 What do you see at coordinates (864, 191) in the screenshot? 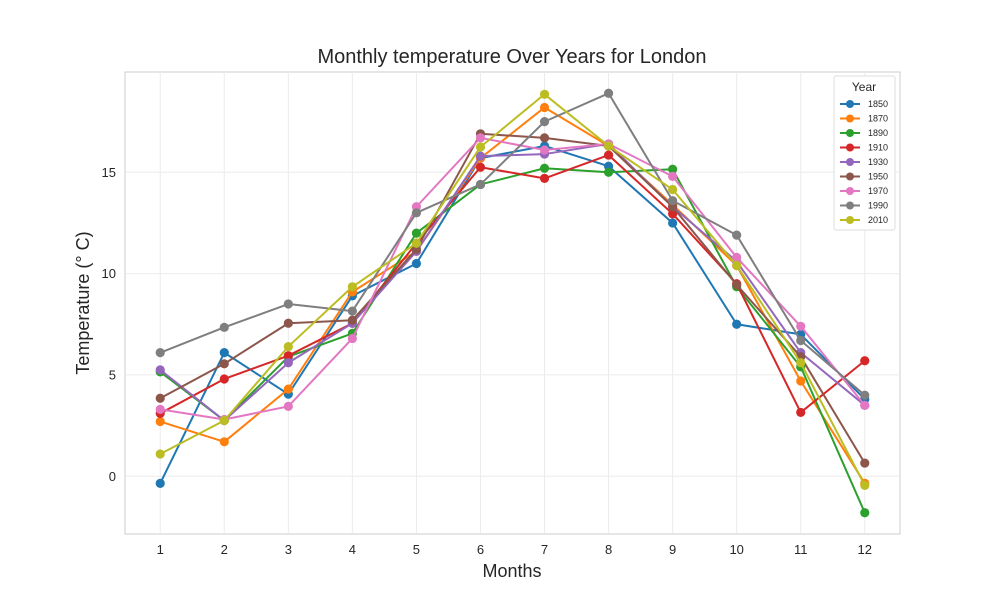
I see `legend-item: 1970` at bounding box center [864, 191].